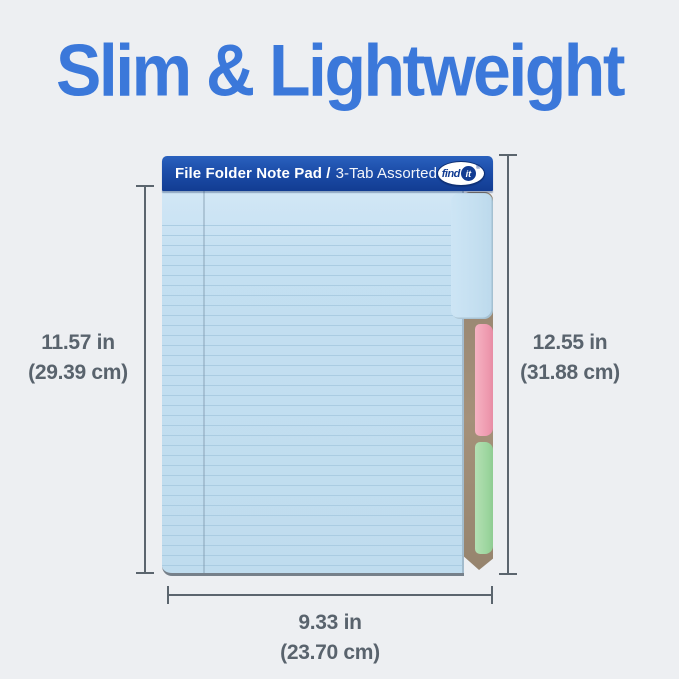 The height and width of the screenshot is (679, 679). What do you see at coordinates (484, 380) in the screenshot?
I see `pink-tab` at bounding box center [484, 380].